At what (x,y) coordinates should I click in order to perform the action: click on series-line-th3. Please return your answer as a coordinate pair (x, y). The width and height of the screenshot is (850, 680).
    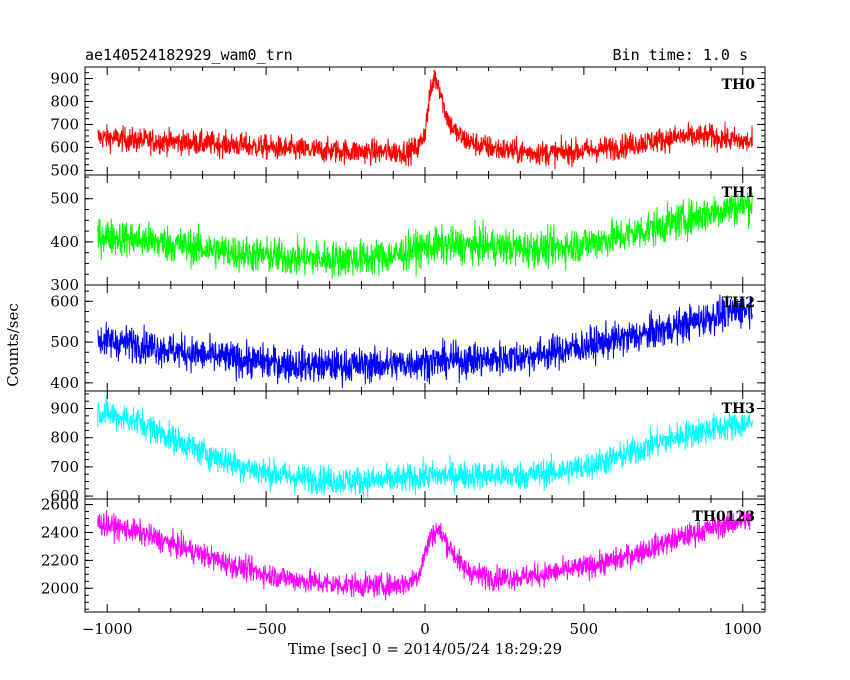
    Looking at the image, I should click on (425, 447).